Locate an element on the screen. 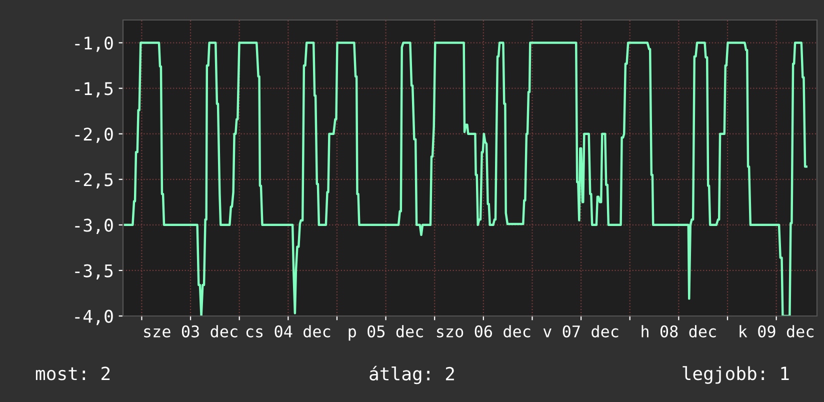 This screenshot has height=402, width=824. x-tick-label: k 09 dec is located at coordinates (777, 331).